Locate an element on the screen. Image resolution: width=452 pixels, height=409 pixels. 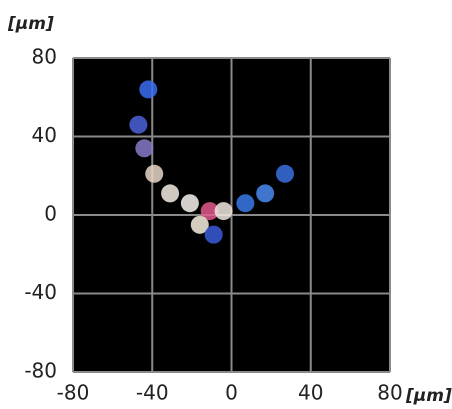
y-axis-label: [µm] is located at coordinates (30, 24).